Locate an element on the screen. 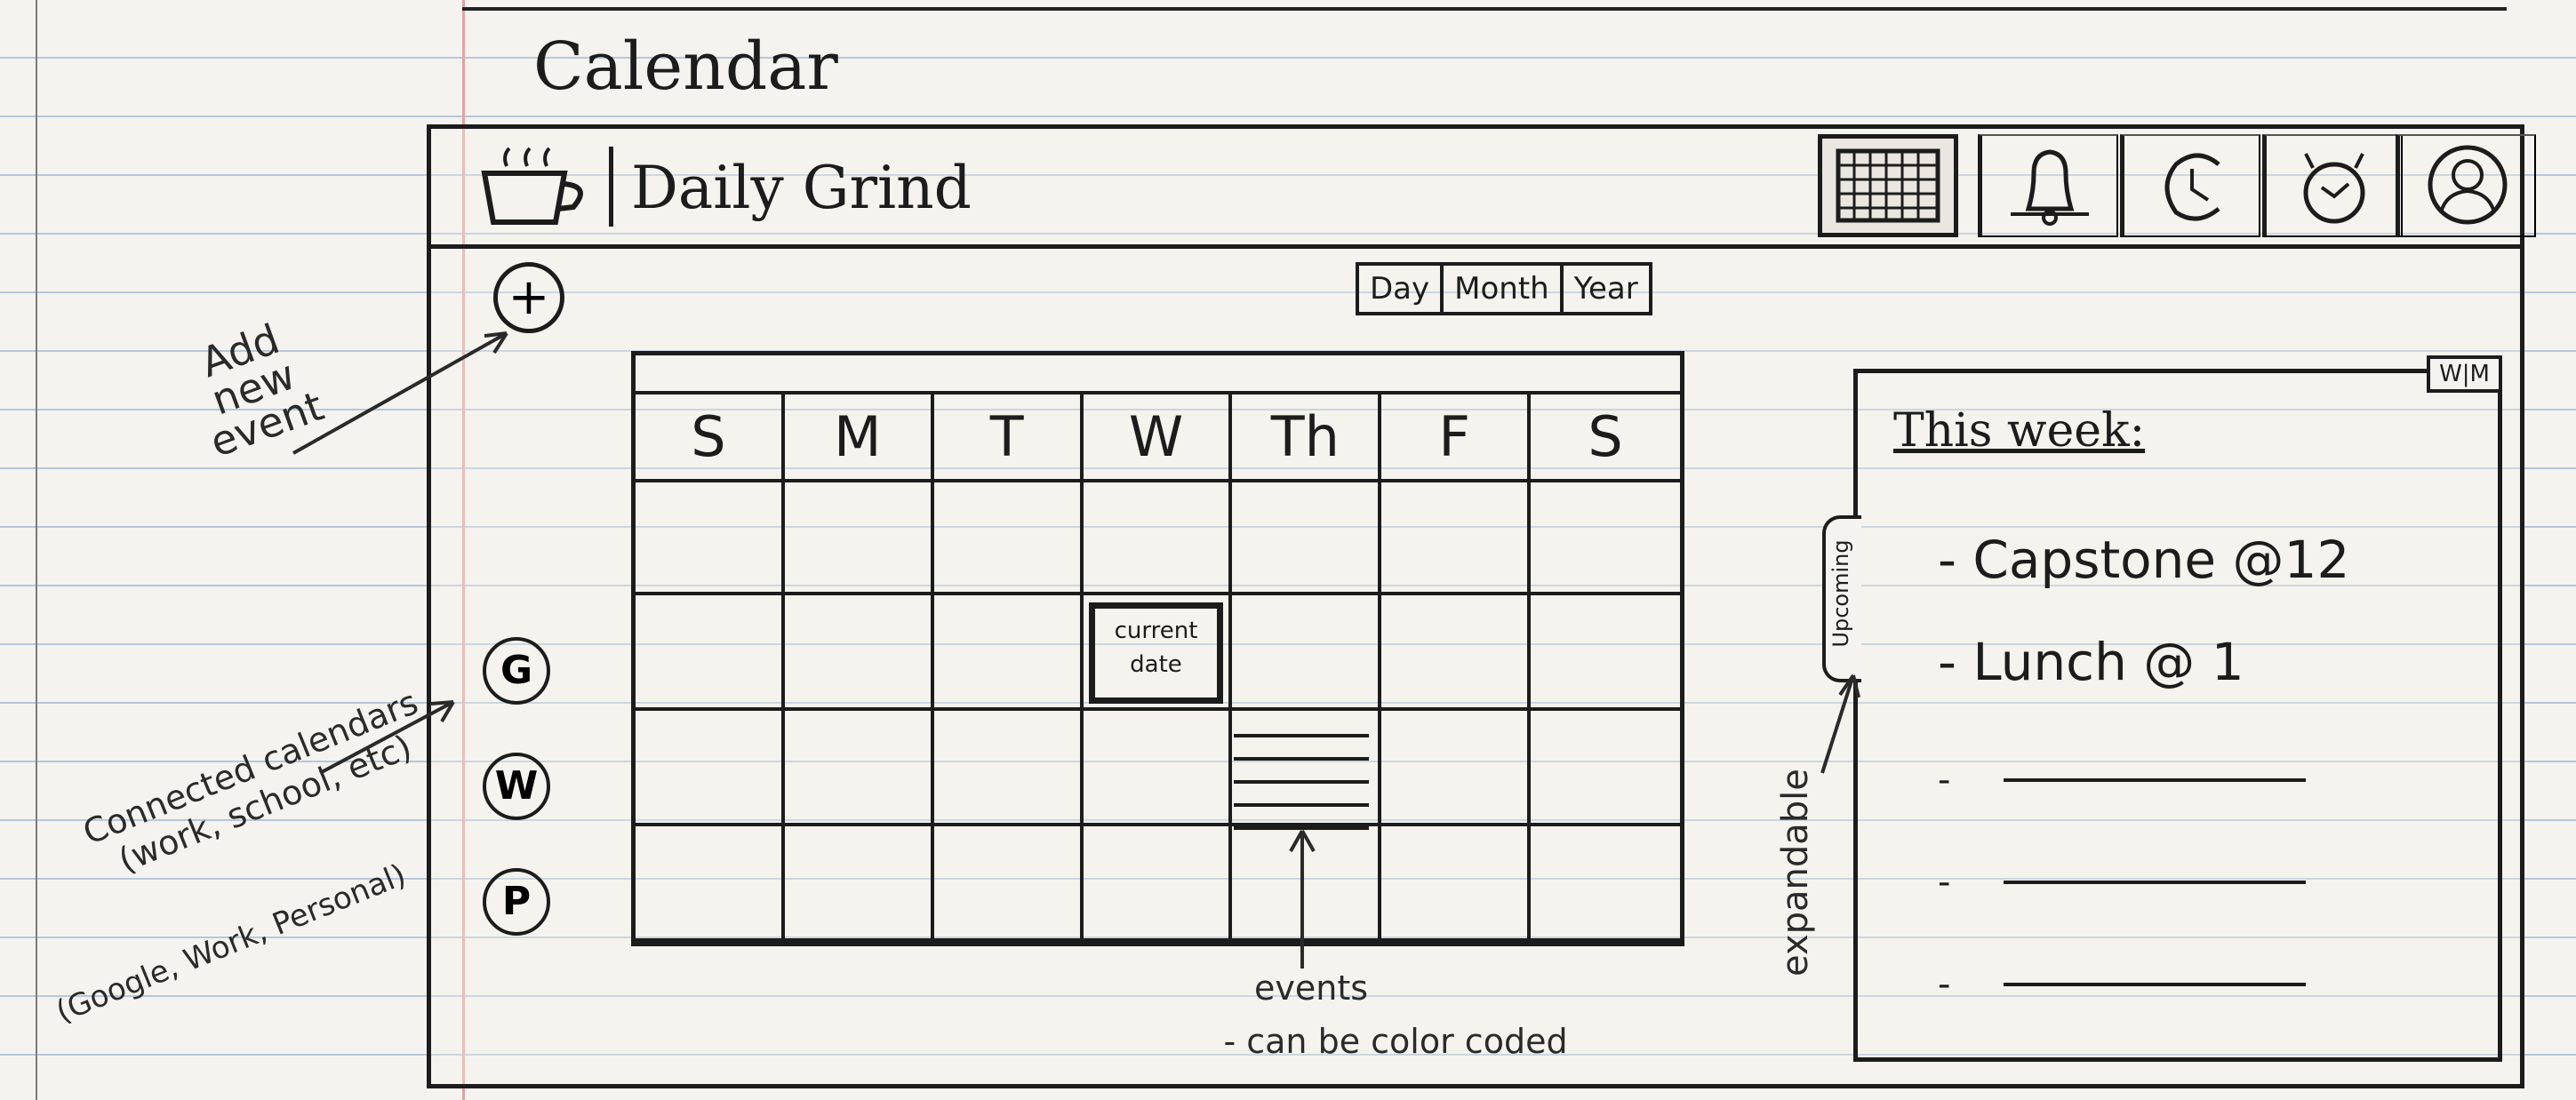  current-date-label: current date is located at coordinates (1156, 653).